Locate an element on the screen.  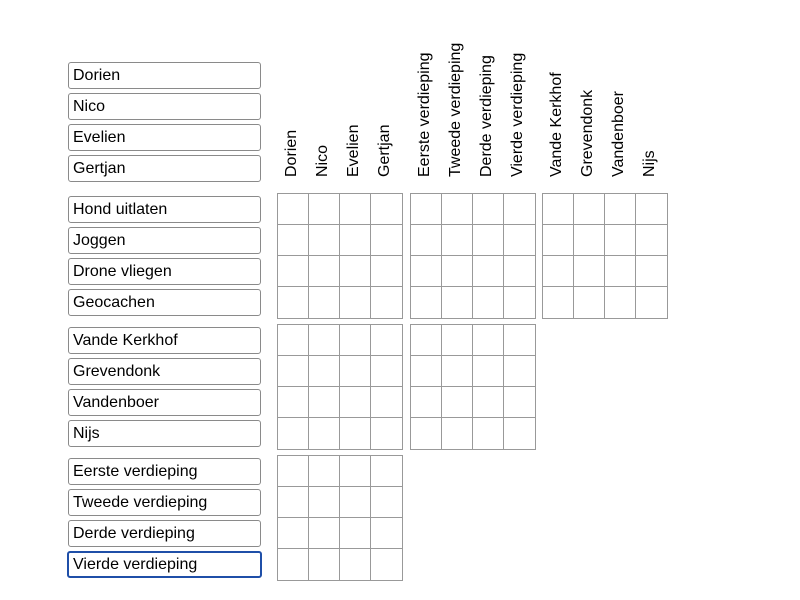
row-label-input: Drone vliegen is located at coordinates (164, 271).